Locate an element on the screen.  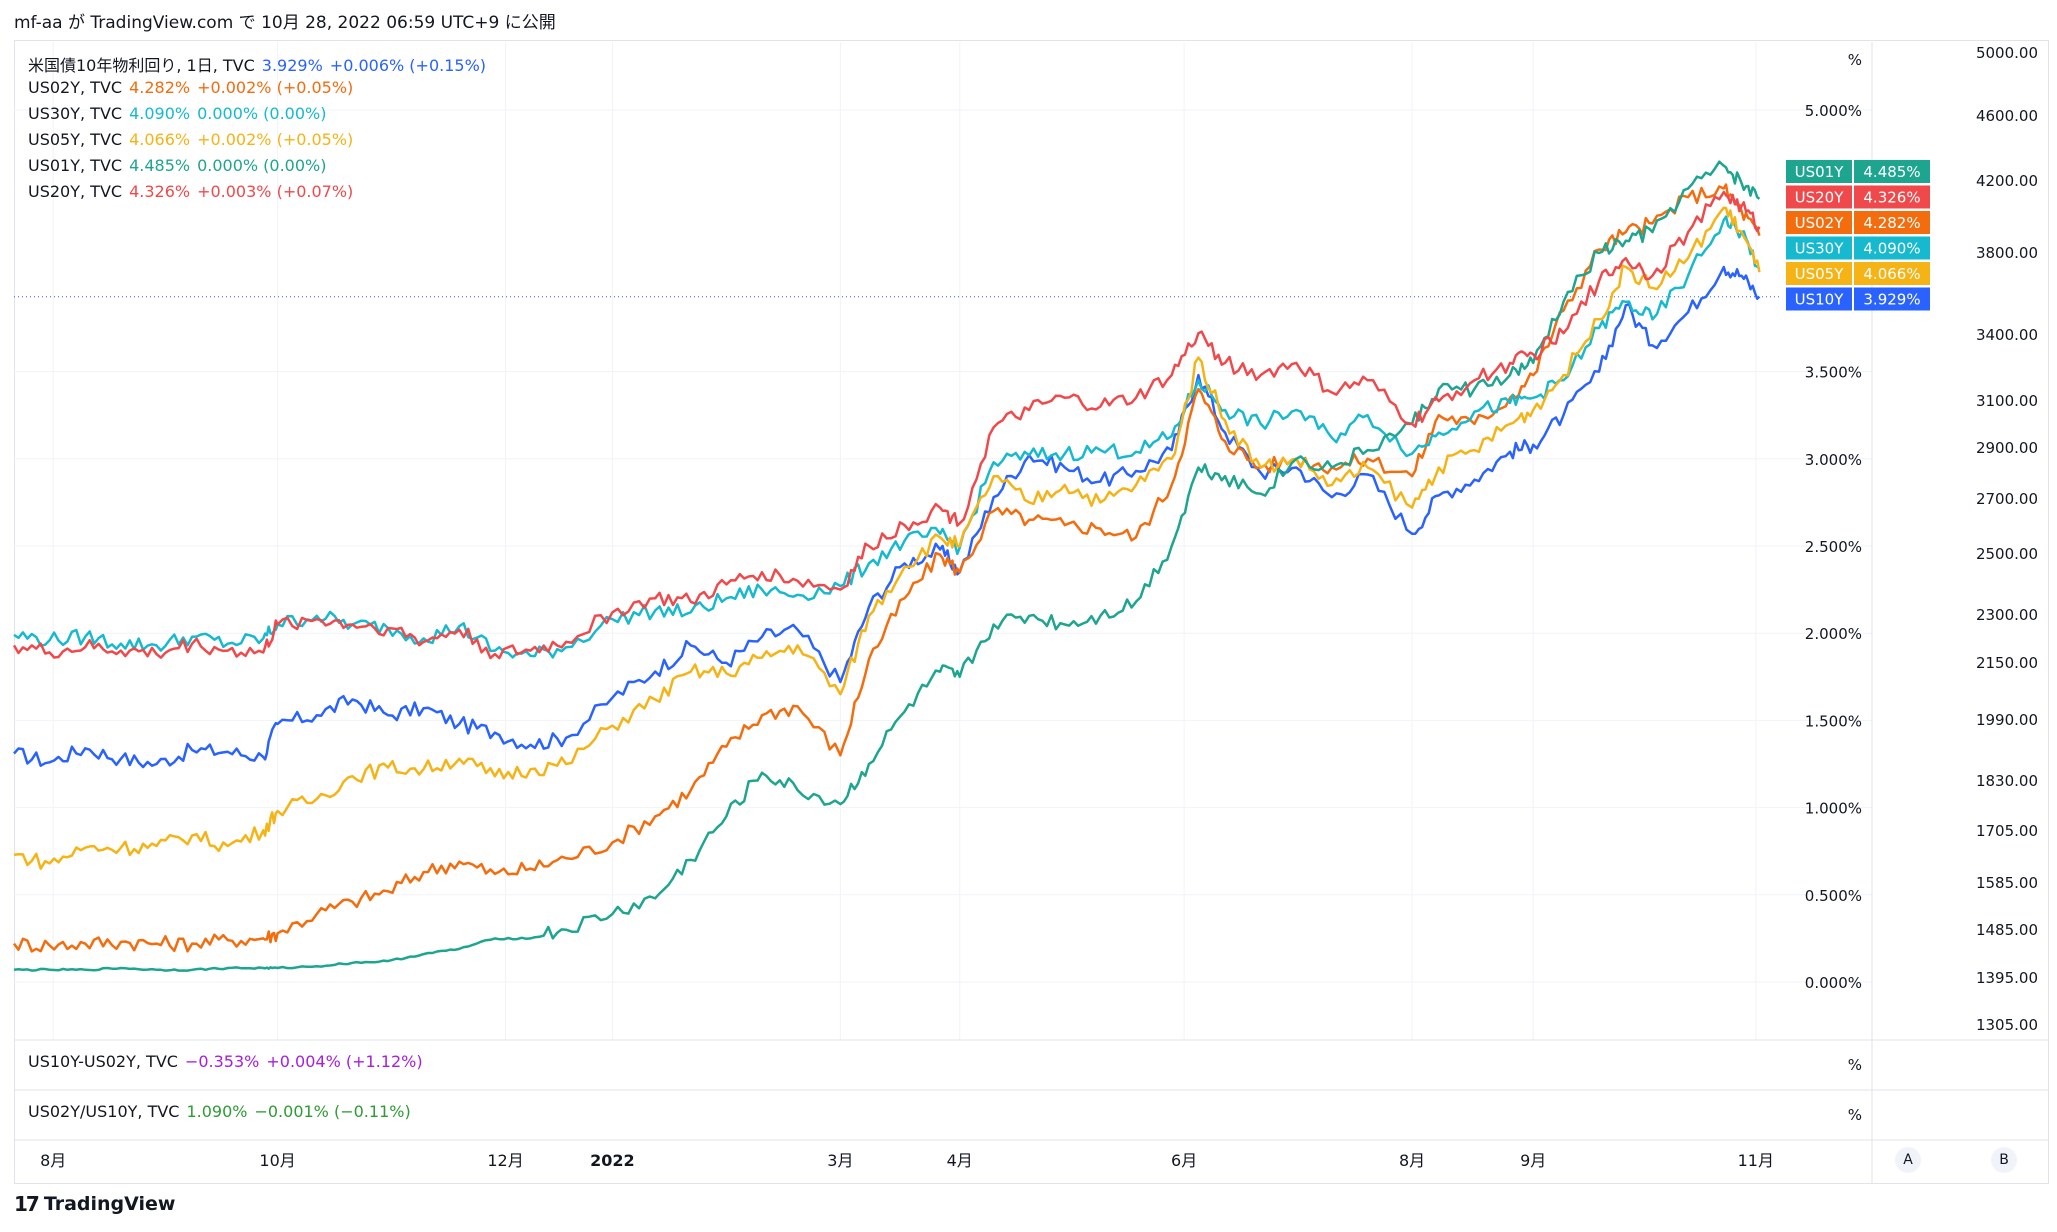
legend-series-name: US30Y, TVC is located at coordinates (75, 113).